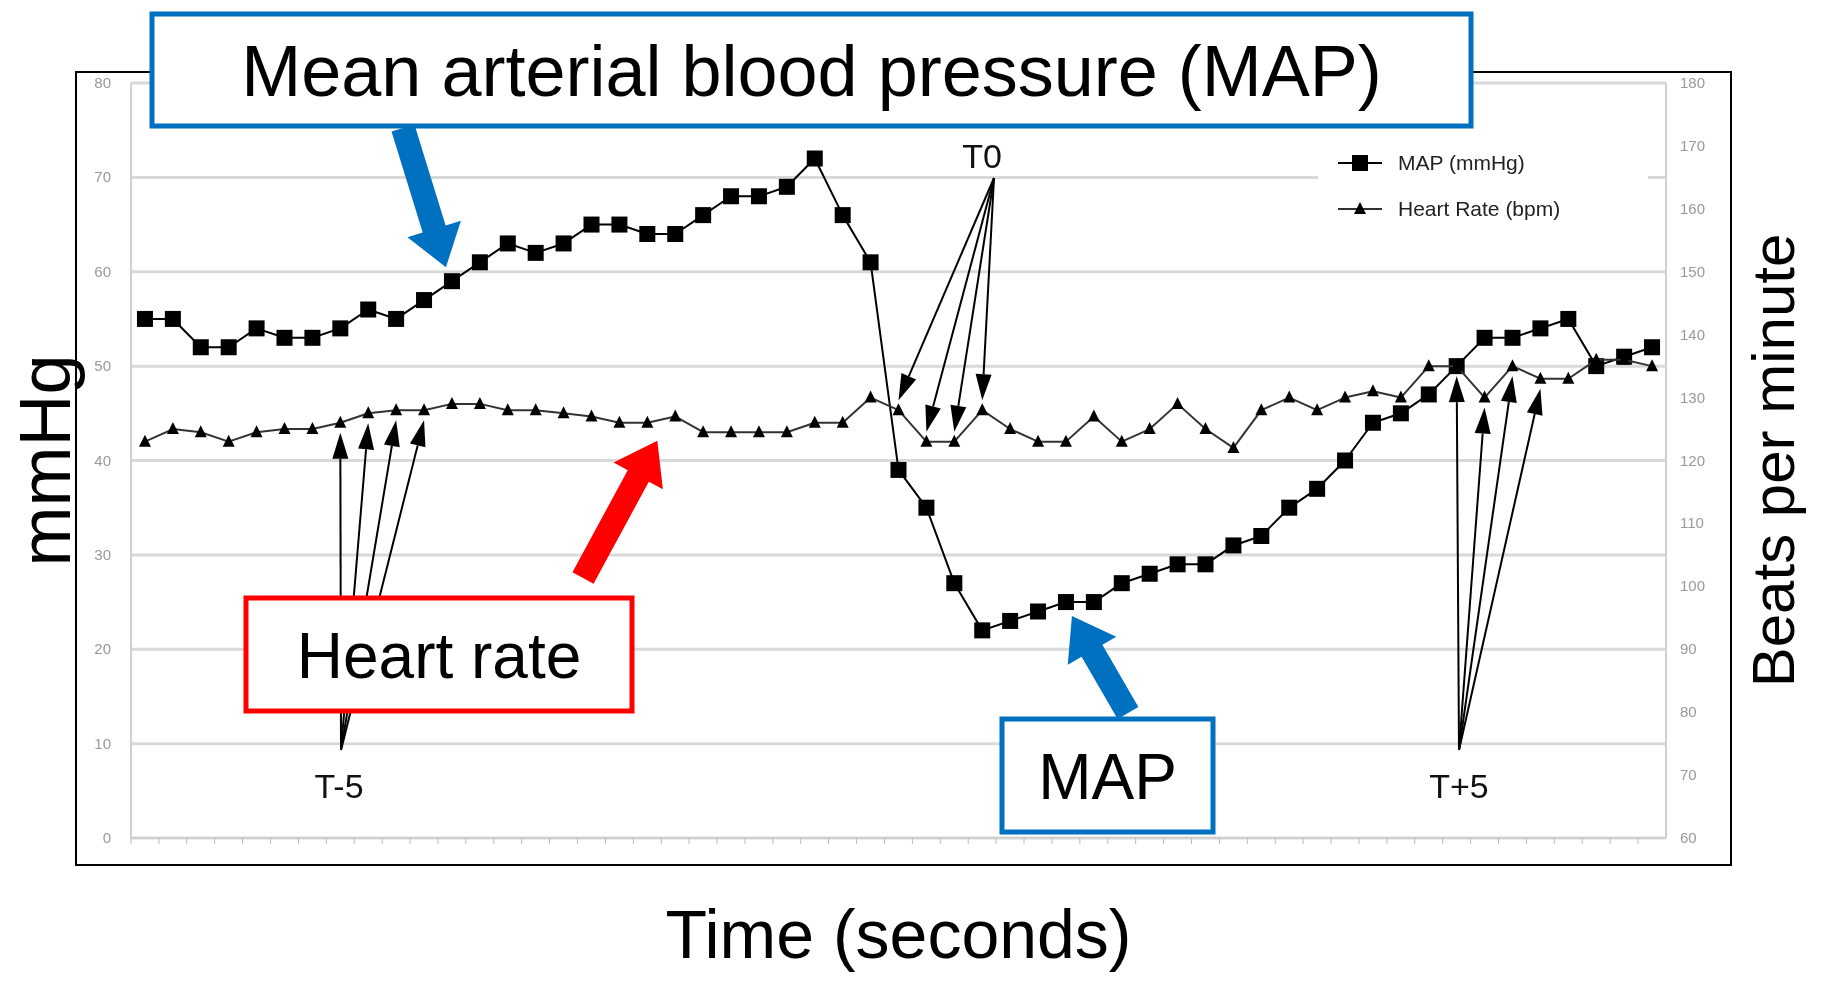  Describe the element at coordinates (1479, 208) in the screenshot. I see `legend-label: Heart Rate (bpm)` at that location.